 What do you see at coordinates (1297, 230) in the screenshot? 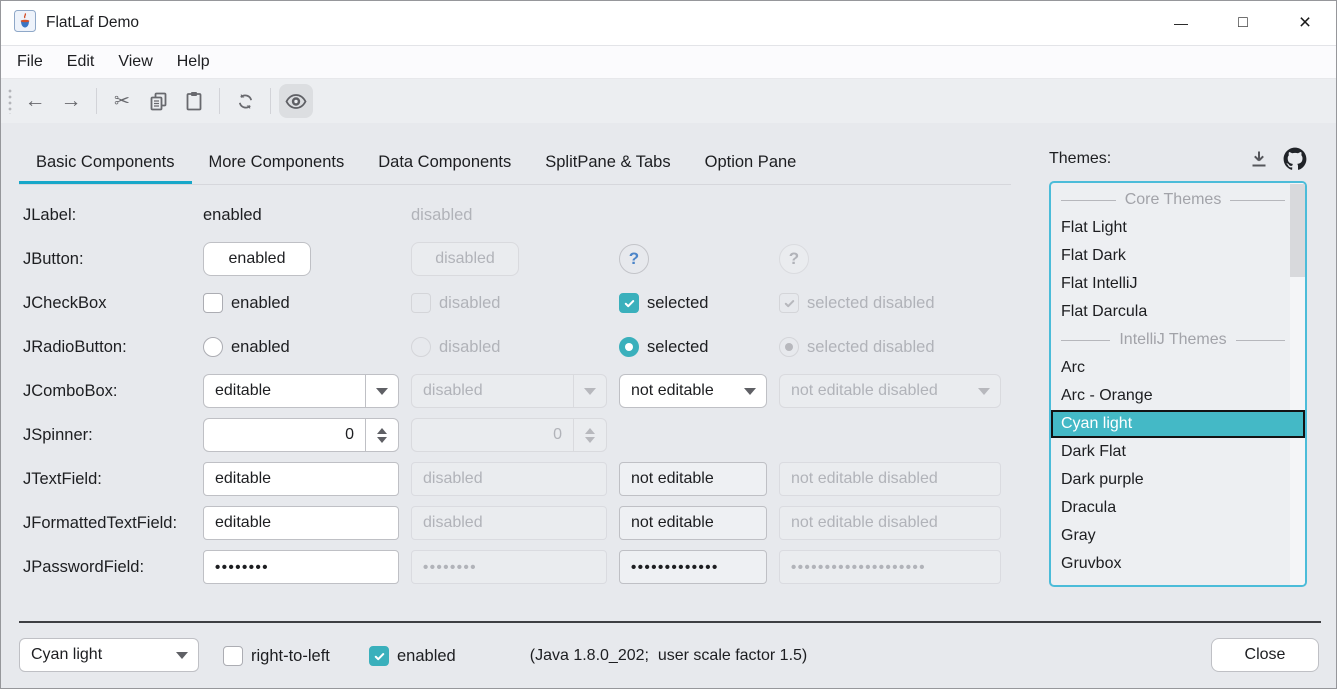
I see `scrollbar-thumb` at bounding box center [1297, 230].